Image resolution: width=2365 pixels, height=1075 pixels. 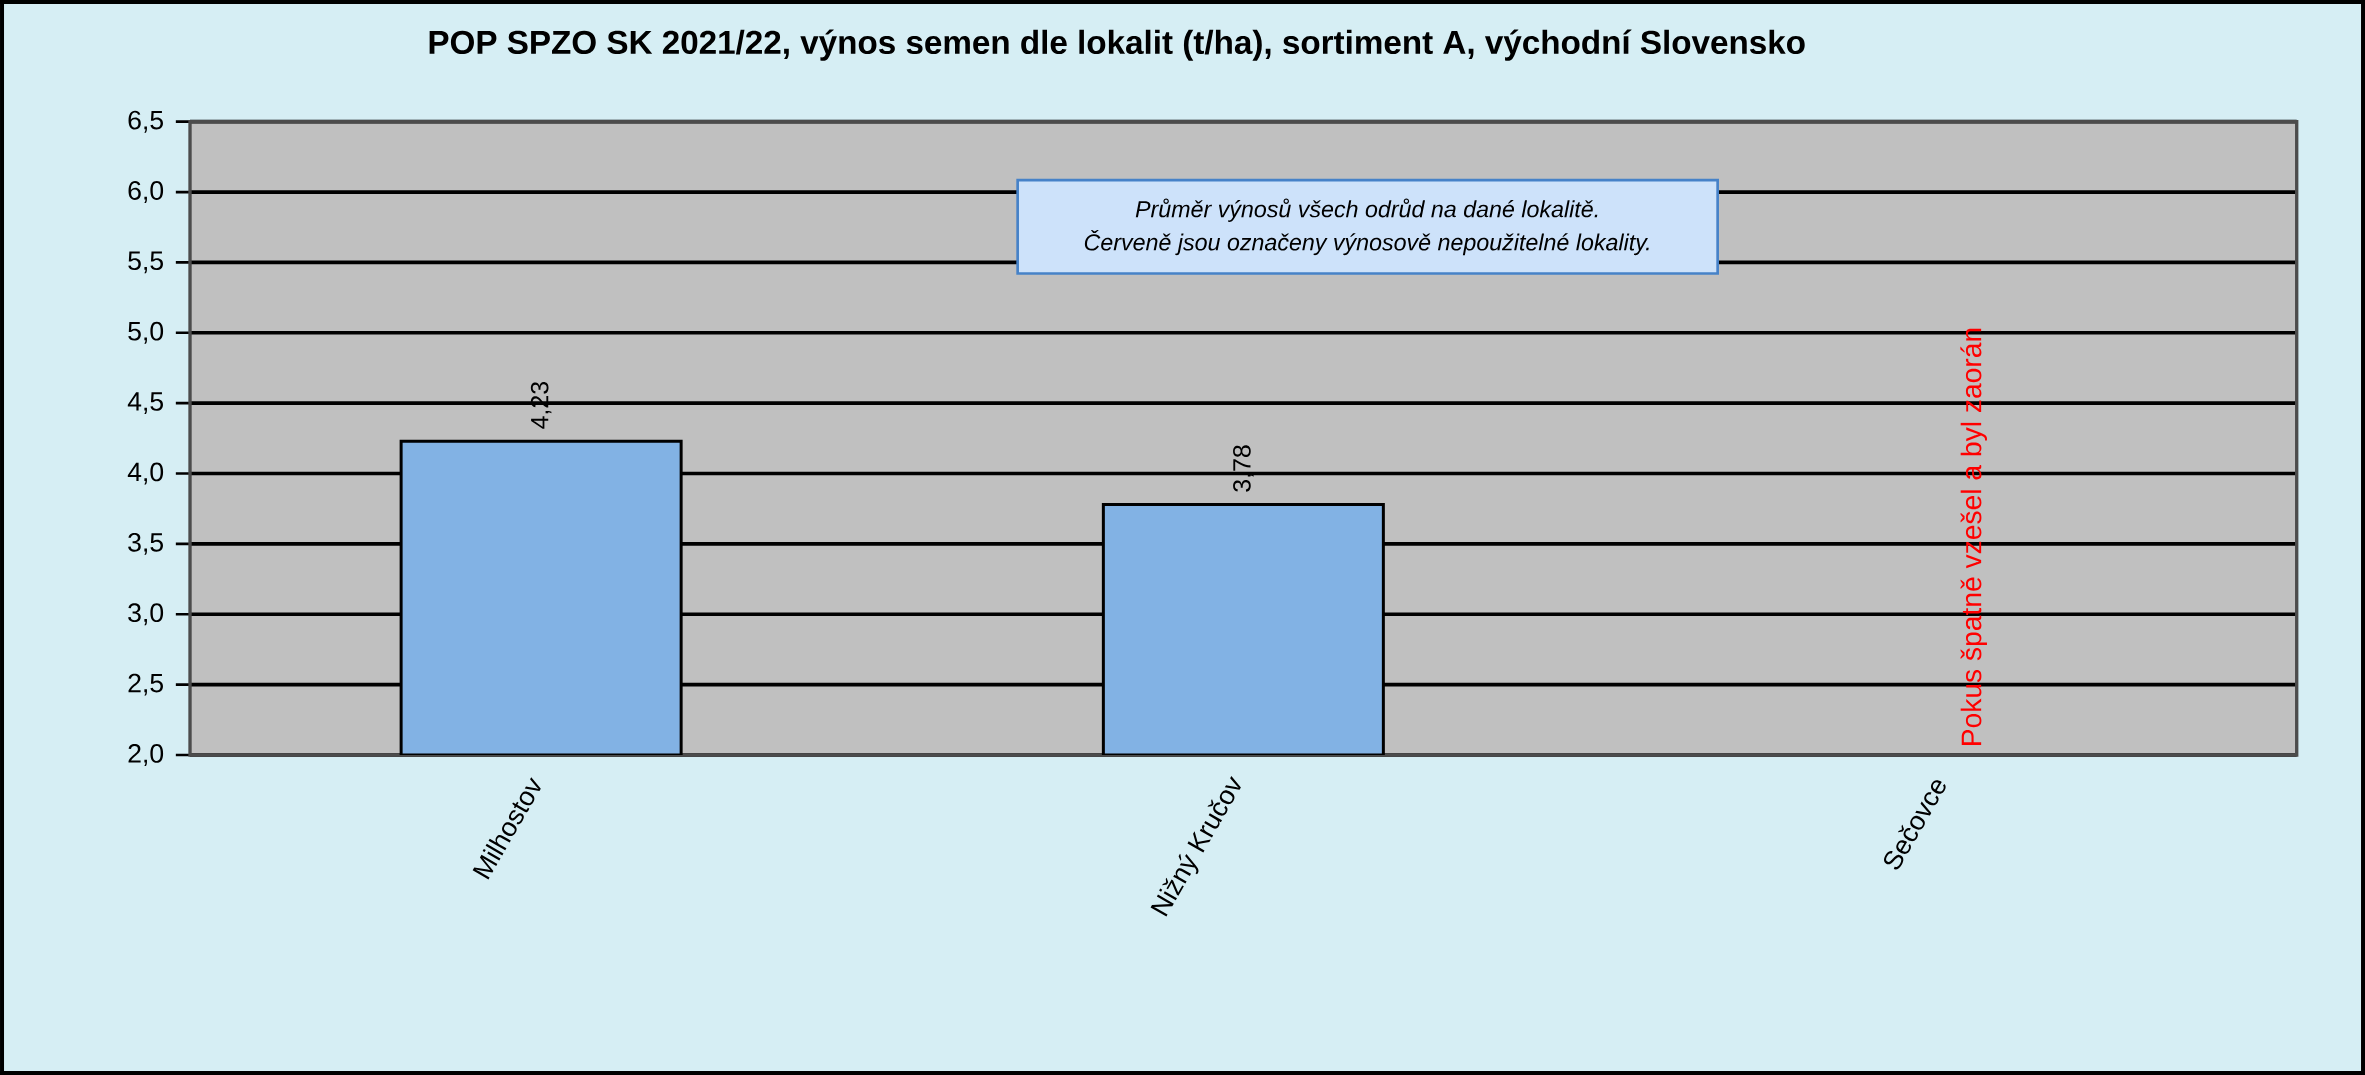 What do you see at coordinates (1366, 210) in the screenshot?
I see `annotation: Průměr výnosů všech odrůd na dané lokalitě.` at bounding box center [1366, 210].